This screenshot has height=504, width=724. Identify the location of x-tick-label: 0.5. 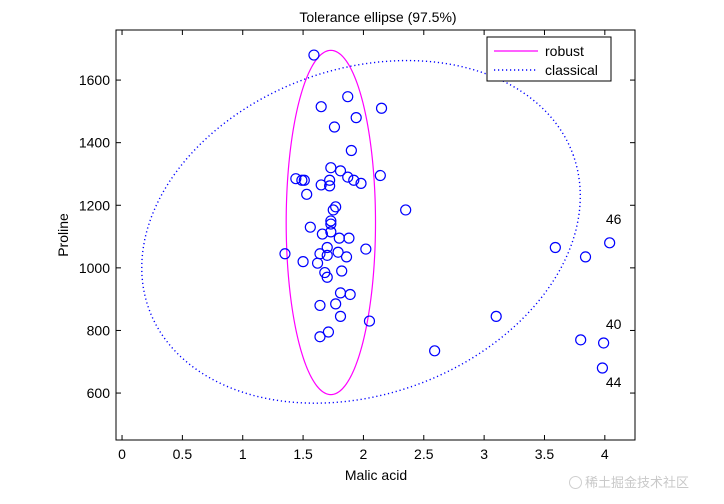
(183, 454).